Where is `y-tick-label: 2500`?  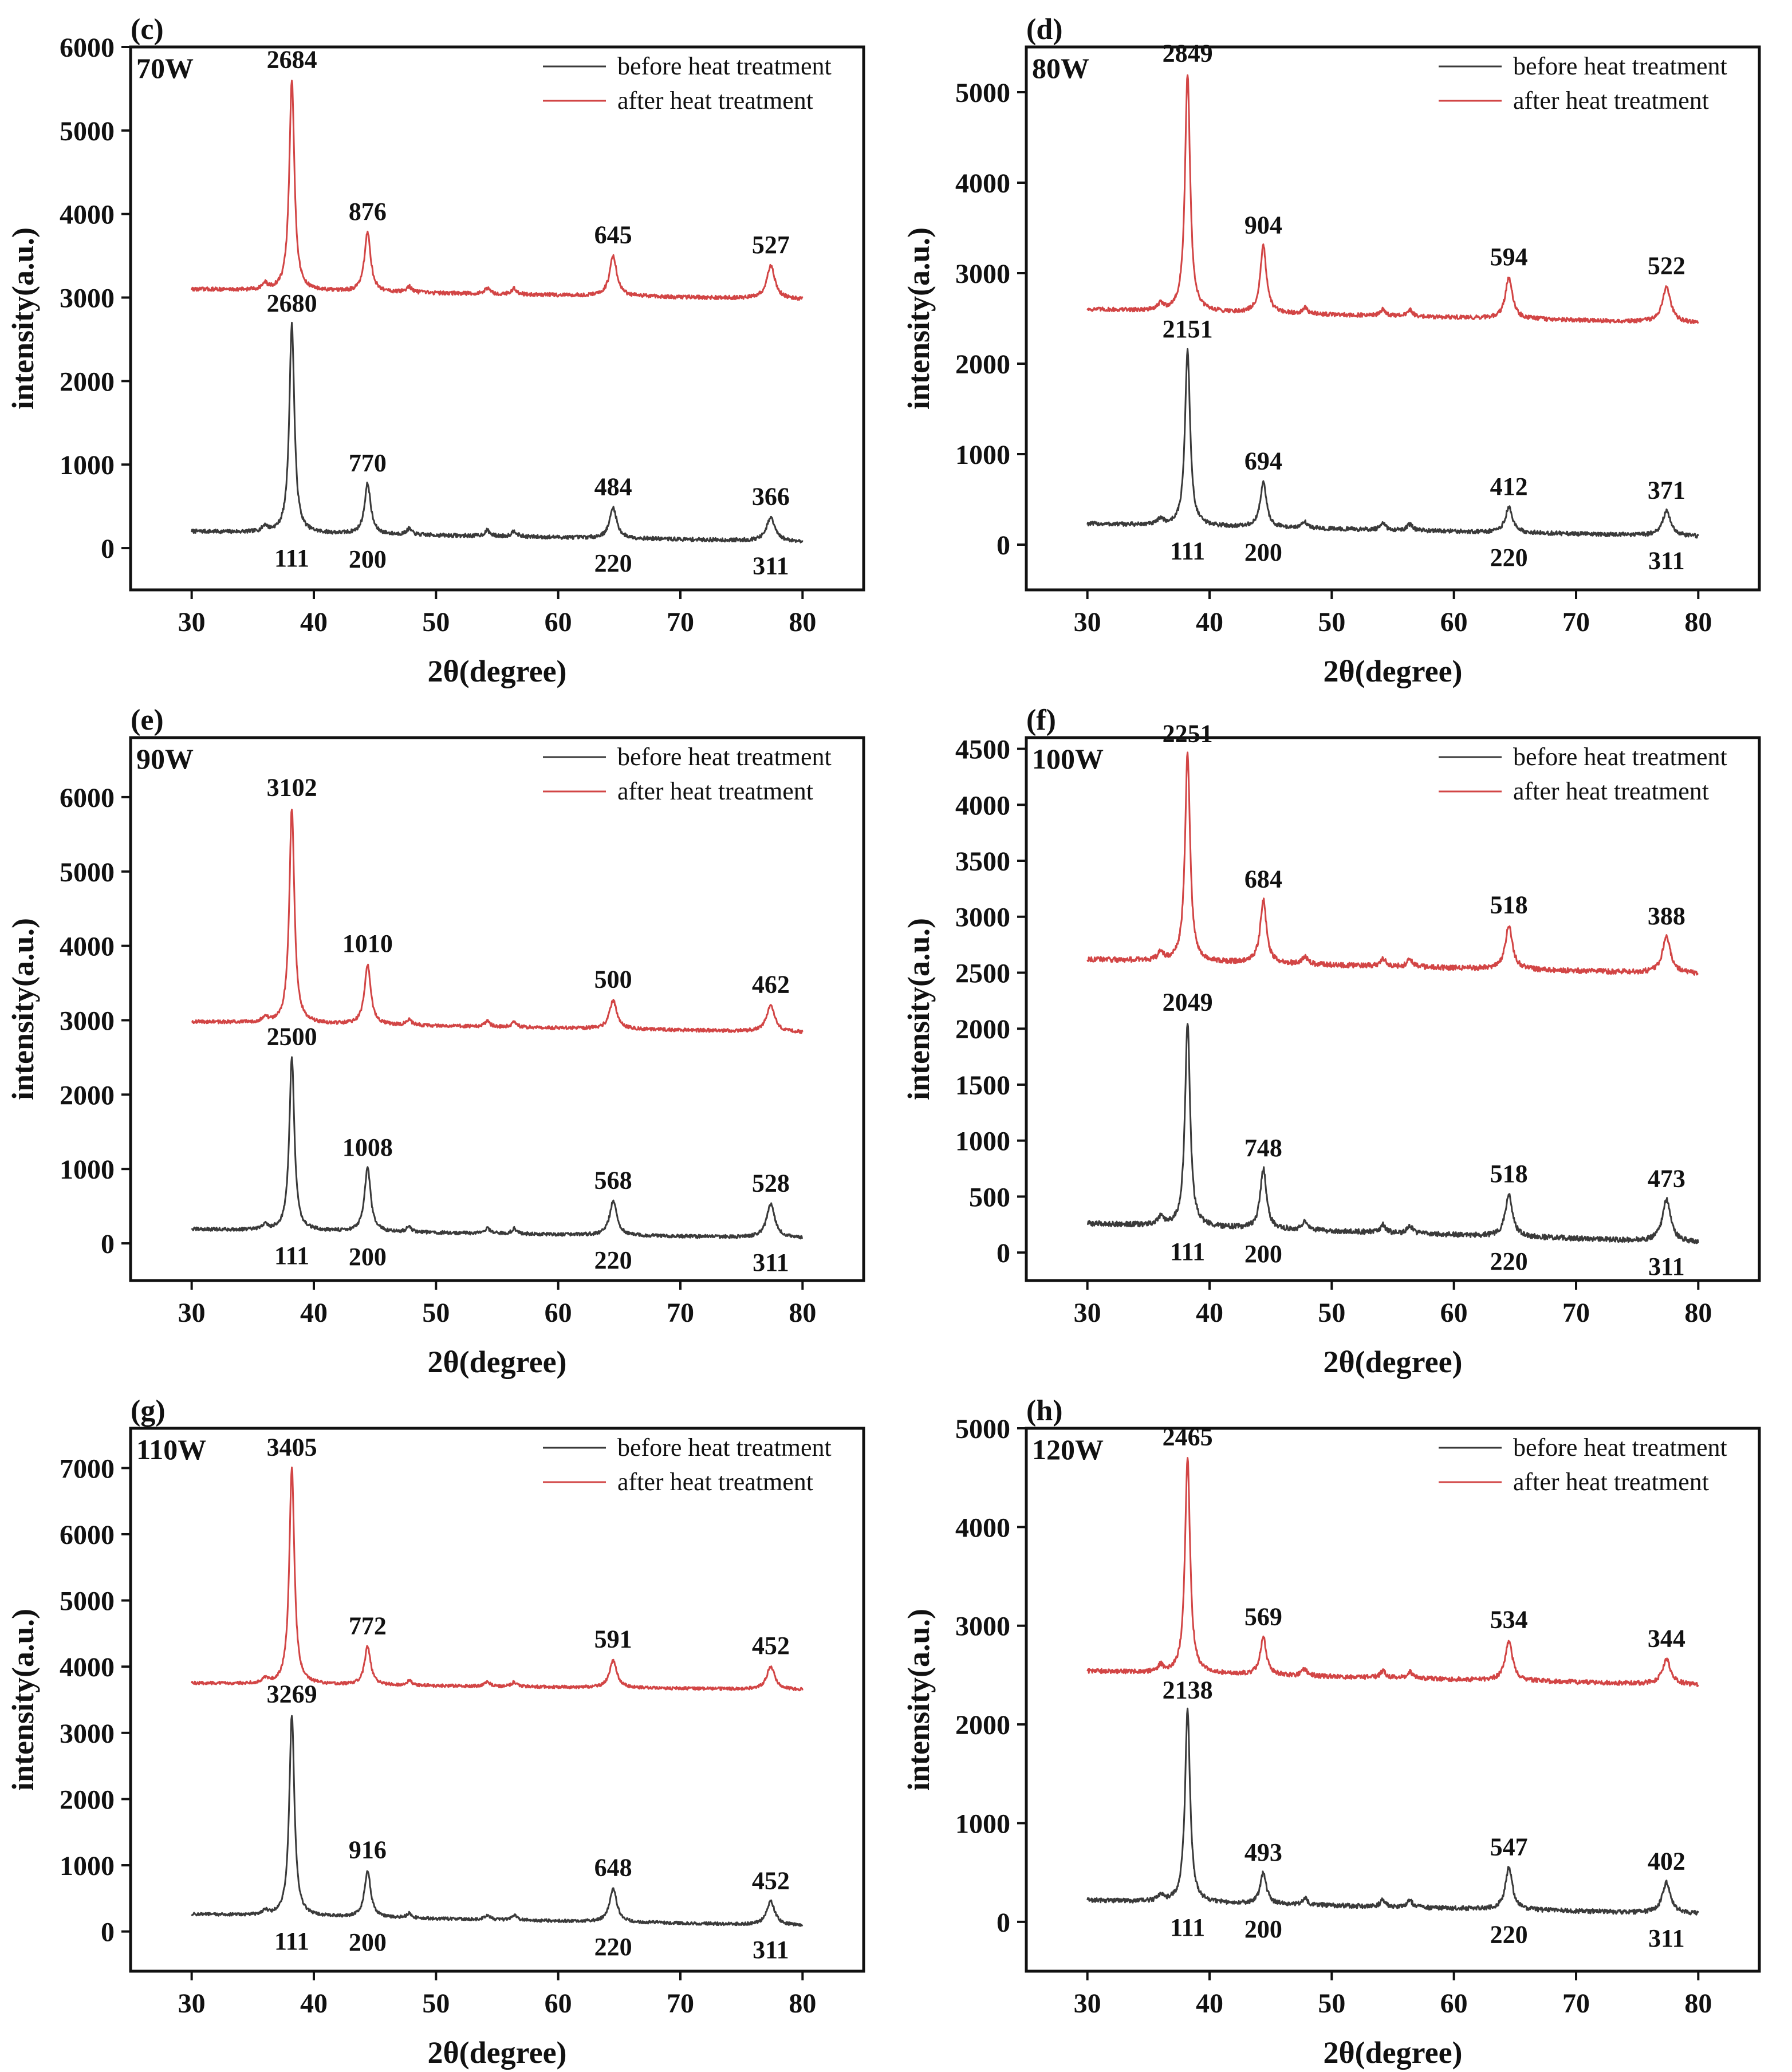
y-tick-label: 2500 is located at coordinates (982, 973).